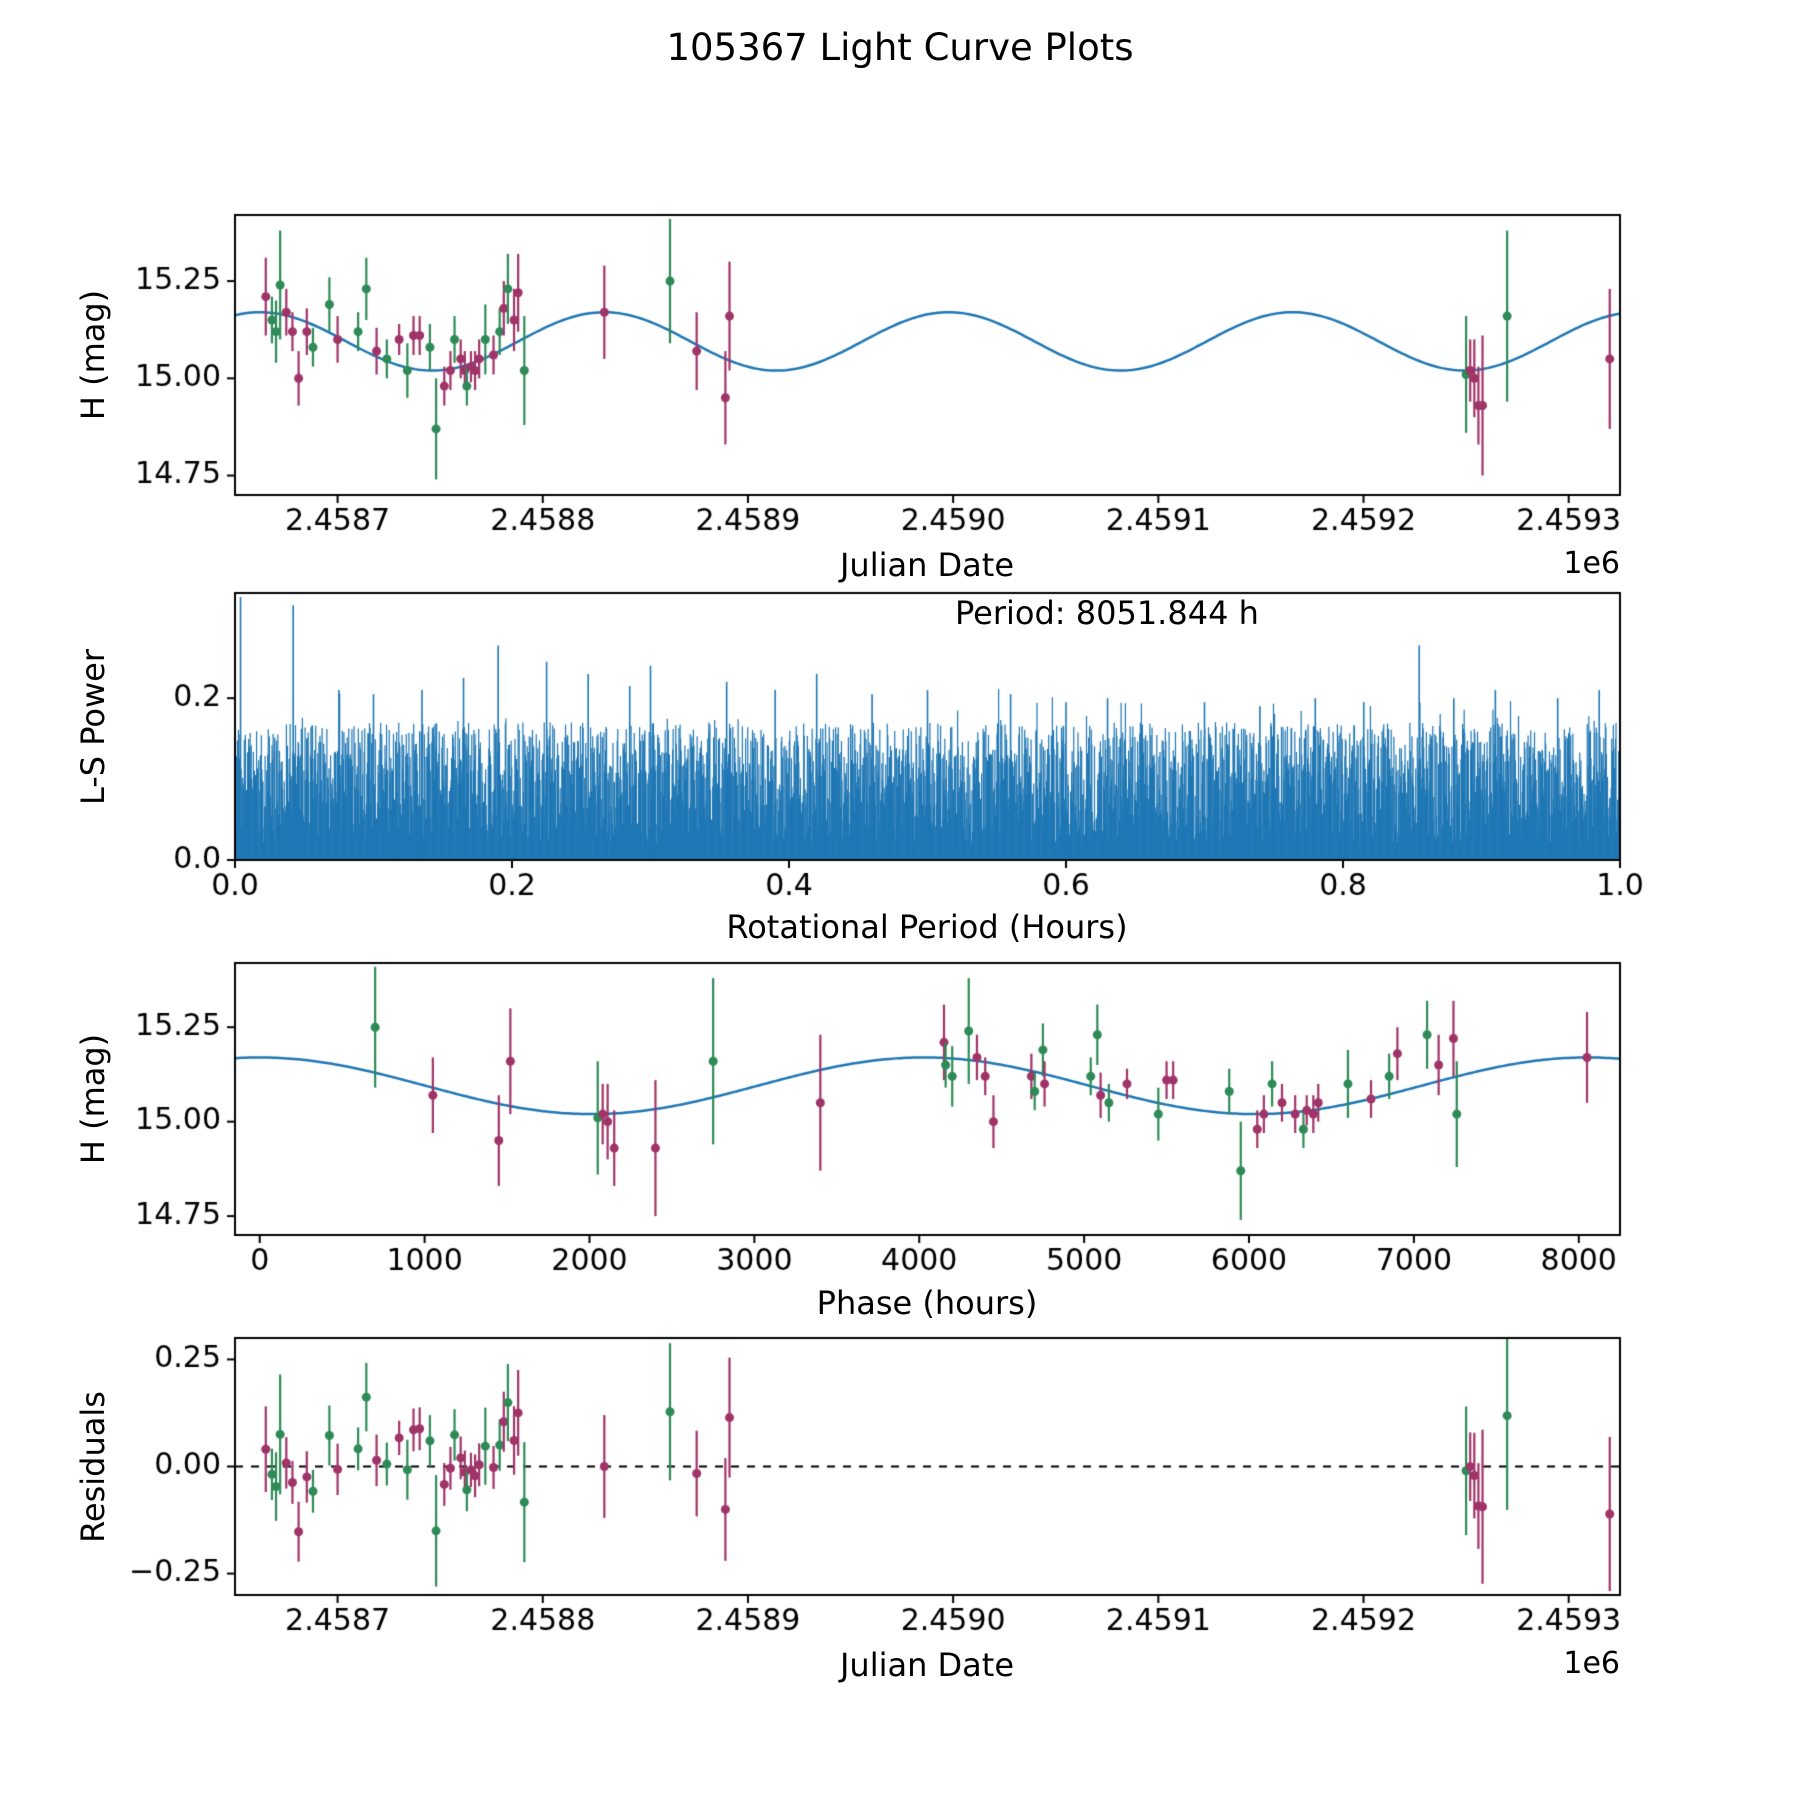  Describe the element at coordinates (927, 1665) in the screenshot. I see `panel4-x-axis-label: Julian Date` at that location.